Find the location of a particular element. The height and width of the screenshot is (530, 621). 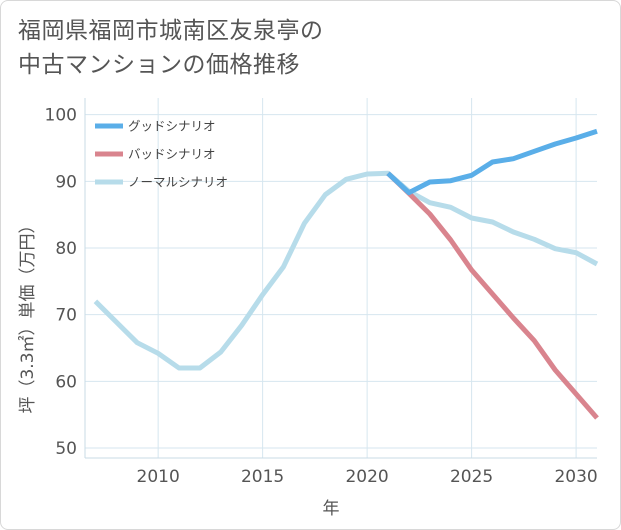

y-tick-label: 90 is located at coordinates (66, 182).